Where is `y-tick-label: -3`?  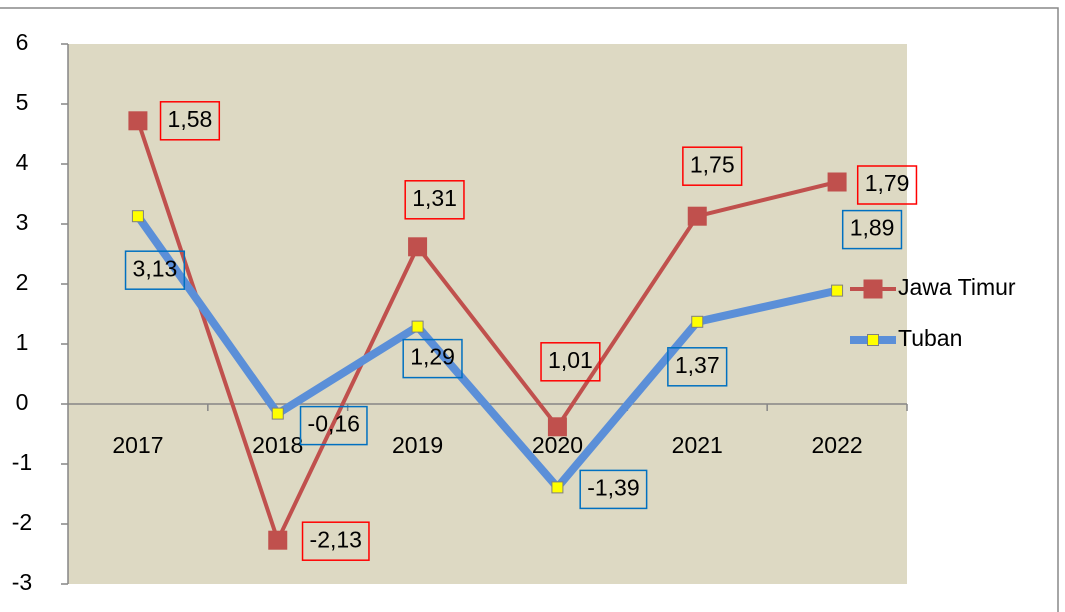
y-tick-label: -3 is located at coordinates (22, 582).